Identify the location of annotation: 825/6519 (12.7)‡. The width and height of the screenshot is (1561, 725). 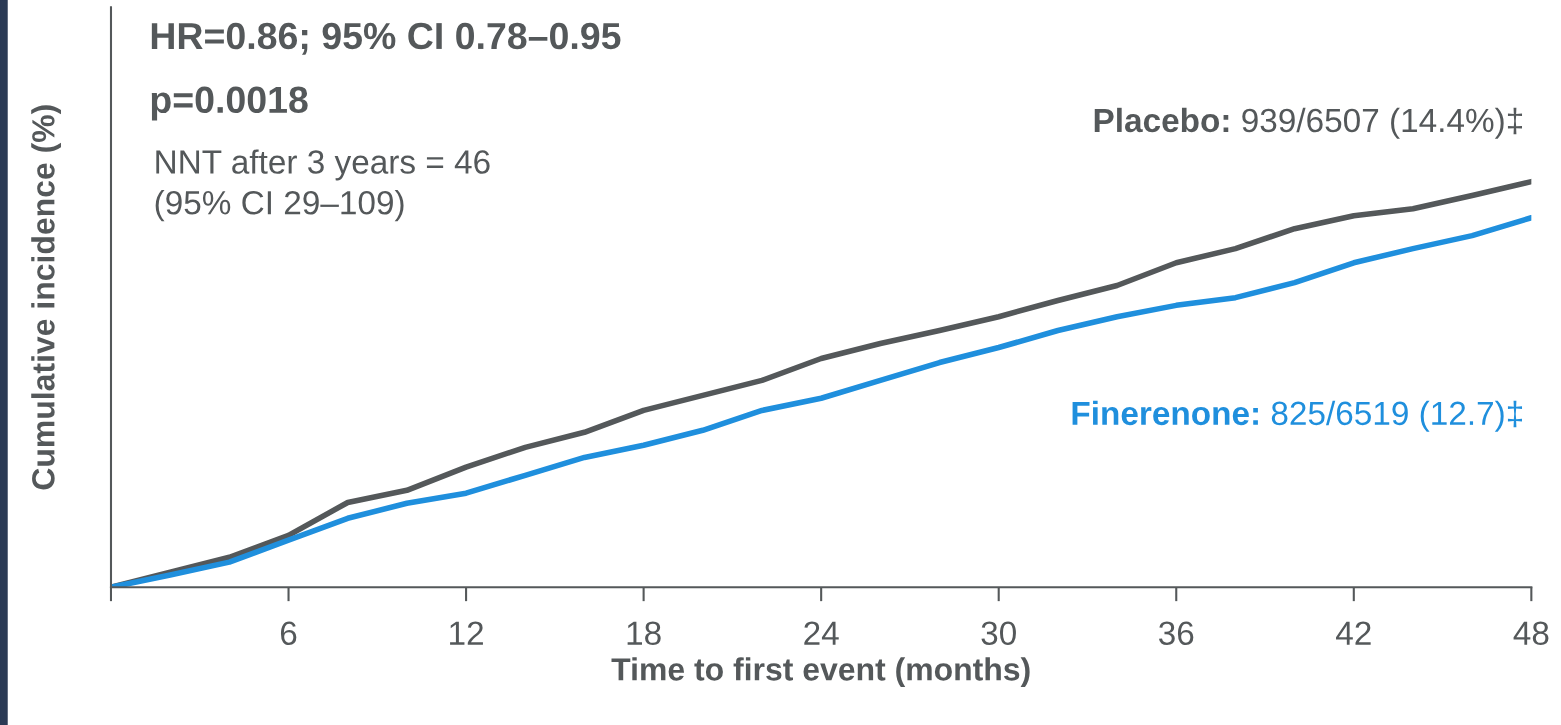
(1397, 416).